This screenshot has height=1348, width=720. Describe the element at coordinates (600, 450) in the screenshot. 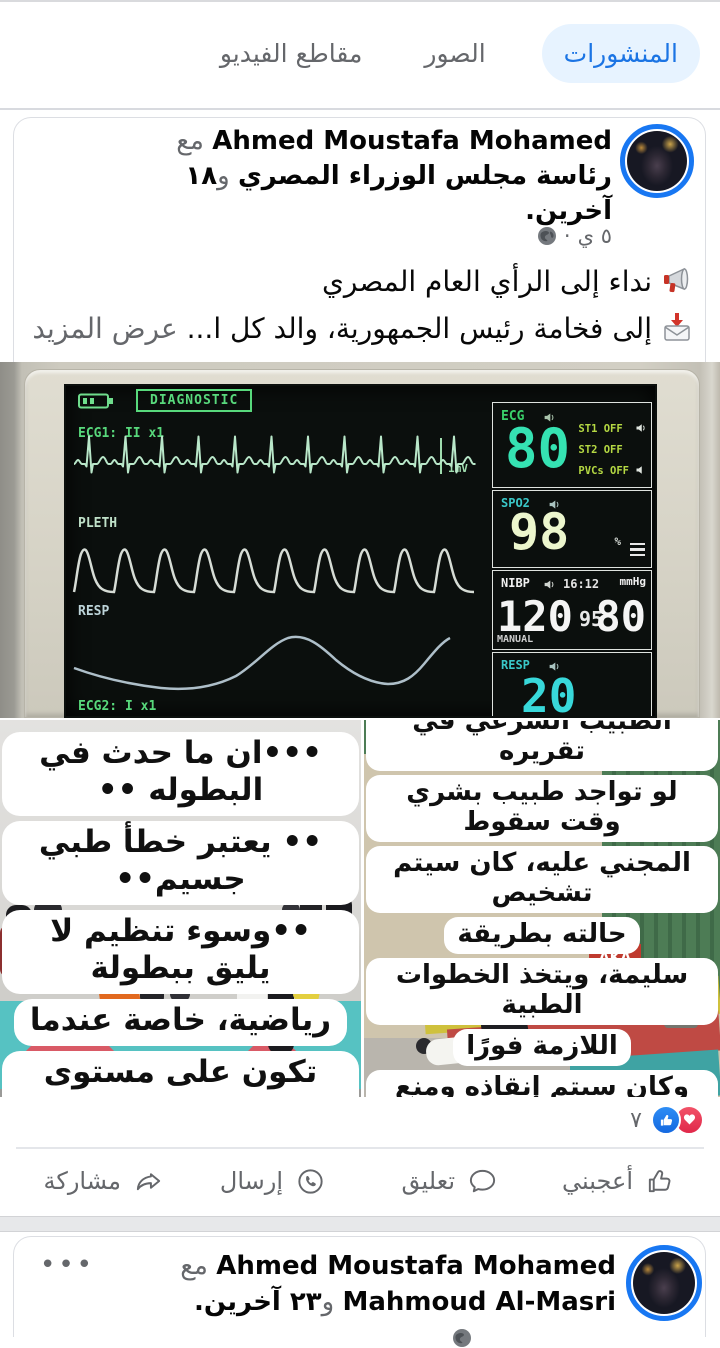

I see `st2-status: ST2 OFF` at that location.